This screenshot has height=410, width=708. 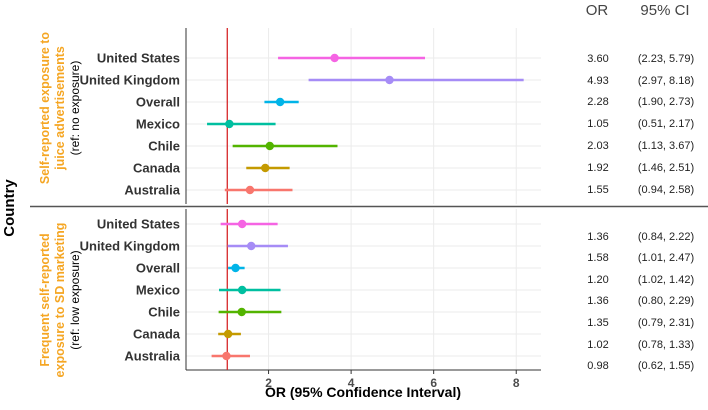 I want to click on or-value-united-states: 1.36, so click(x=597, y=237).